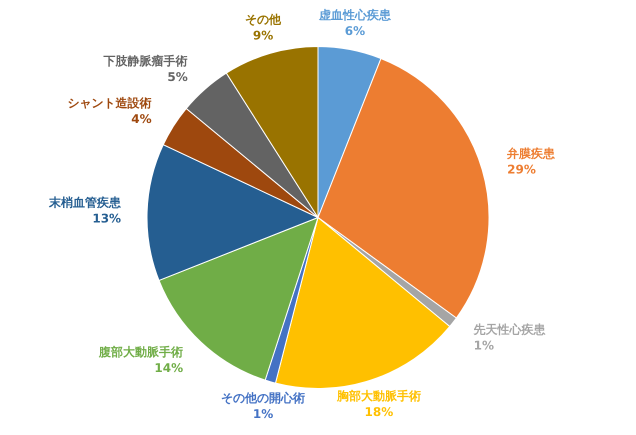 This screenshot has height=435, width=636. What do you see at coordinates (263, 35) in the screenshot?
I see `data-label: 9%` at bounding box center [263, 35].